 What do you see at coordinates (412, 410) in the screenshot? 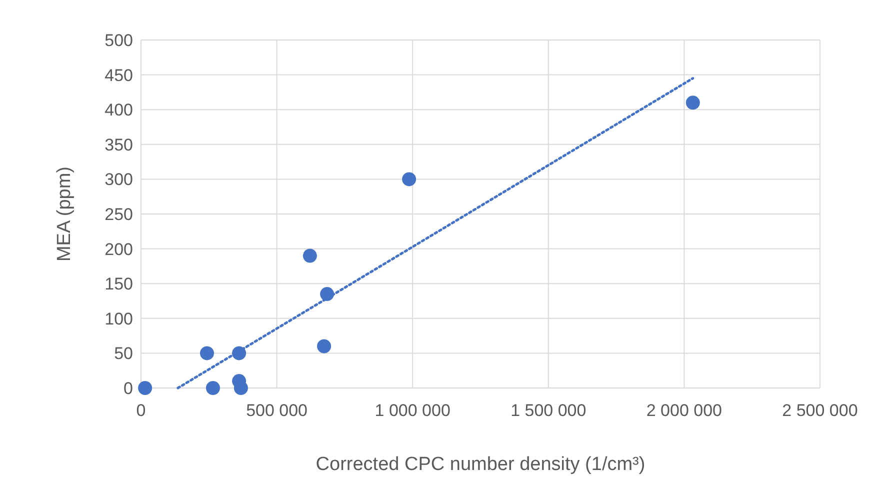
I see `x-tick-label: 1 000 000` at bounding box center [412, 410].